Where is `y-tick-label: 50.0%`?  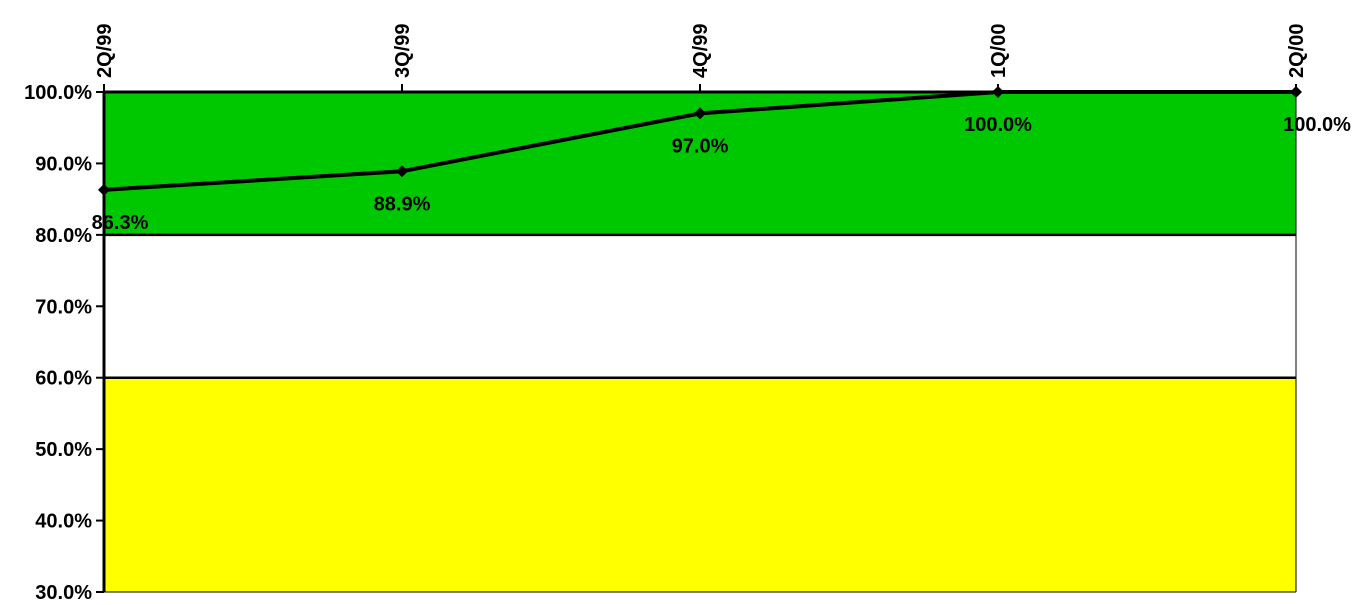
y-tick-label: 50.0% is located at coordinates (63, 450).